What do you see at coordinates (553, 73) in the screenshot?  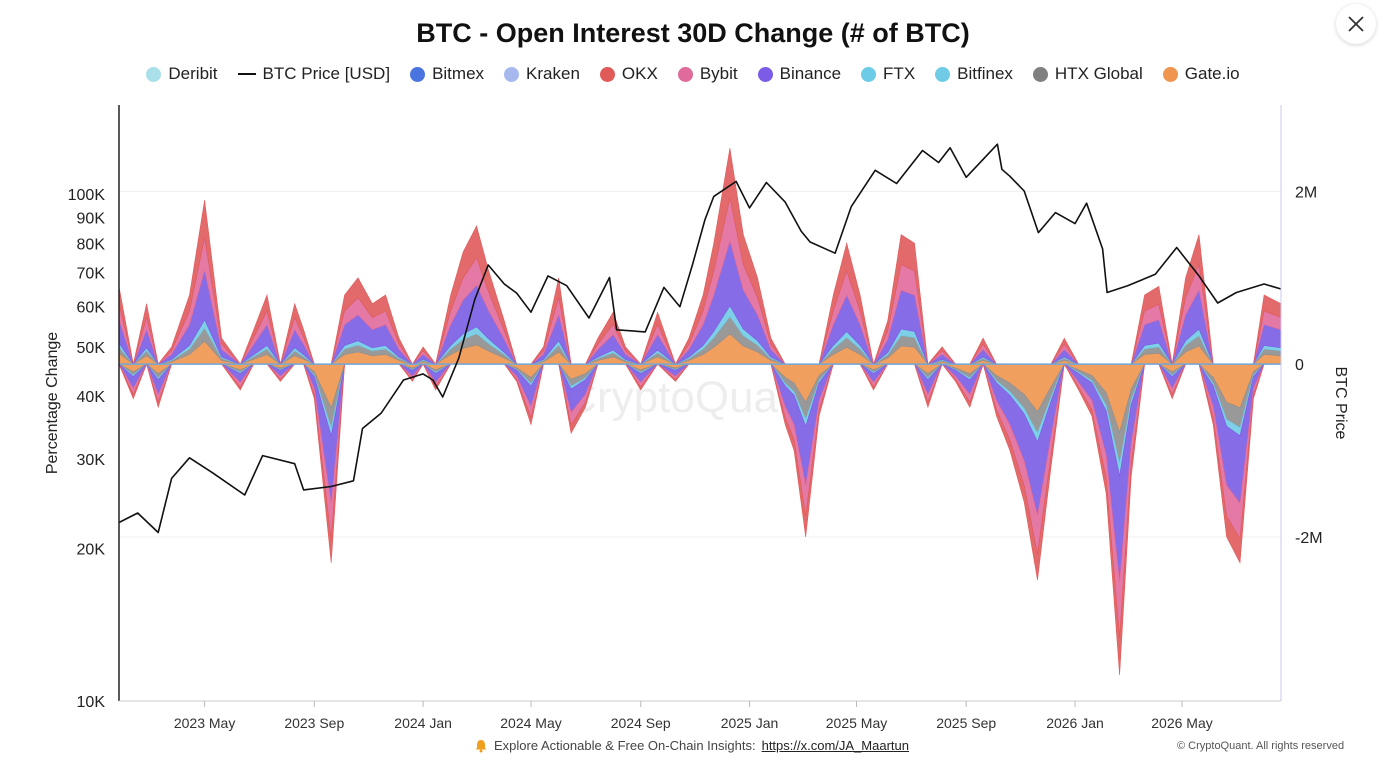 I see `legend-label: Kraken` at bounding box center [553, 73].